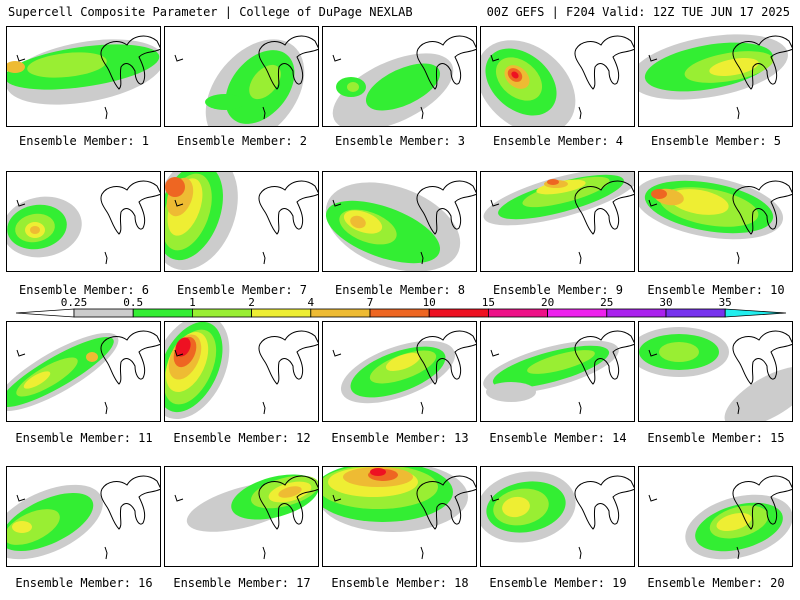  I want to click on colorbar-tick-label: 7, so click(370, 302).